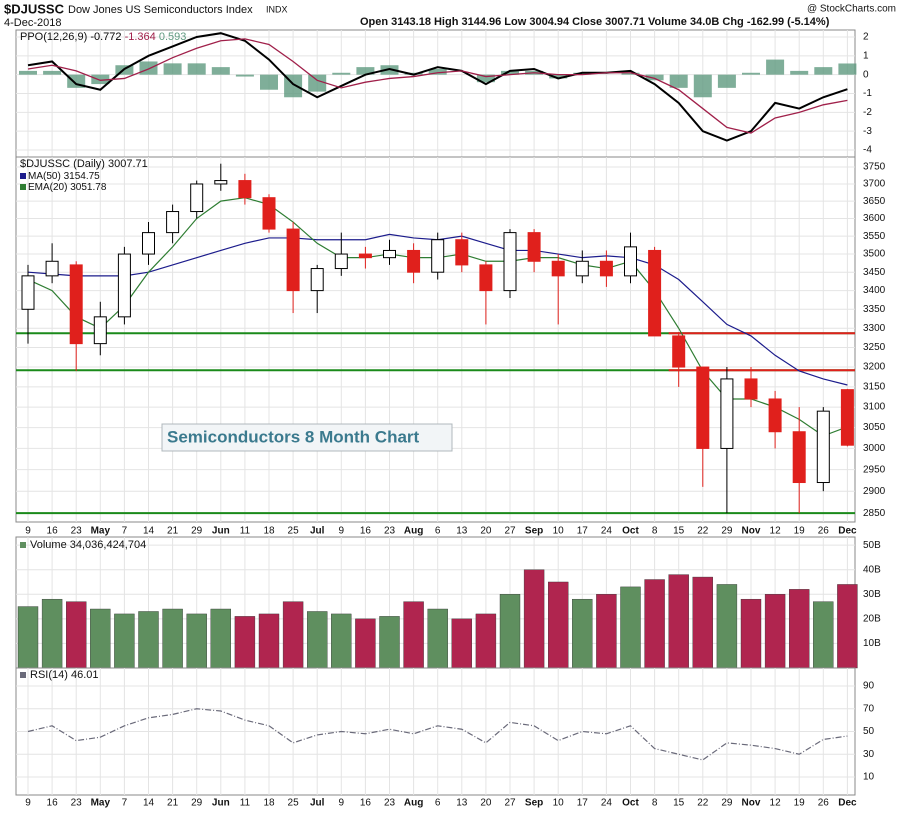 This screenshot has height=816, width=900. What do you see at coordinates (679, 803) in the screenshot?
I see `x-tick-label: 15` at bounding box center [679, 803].